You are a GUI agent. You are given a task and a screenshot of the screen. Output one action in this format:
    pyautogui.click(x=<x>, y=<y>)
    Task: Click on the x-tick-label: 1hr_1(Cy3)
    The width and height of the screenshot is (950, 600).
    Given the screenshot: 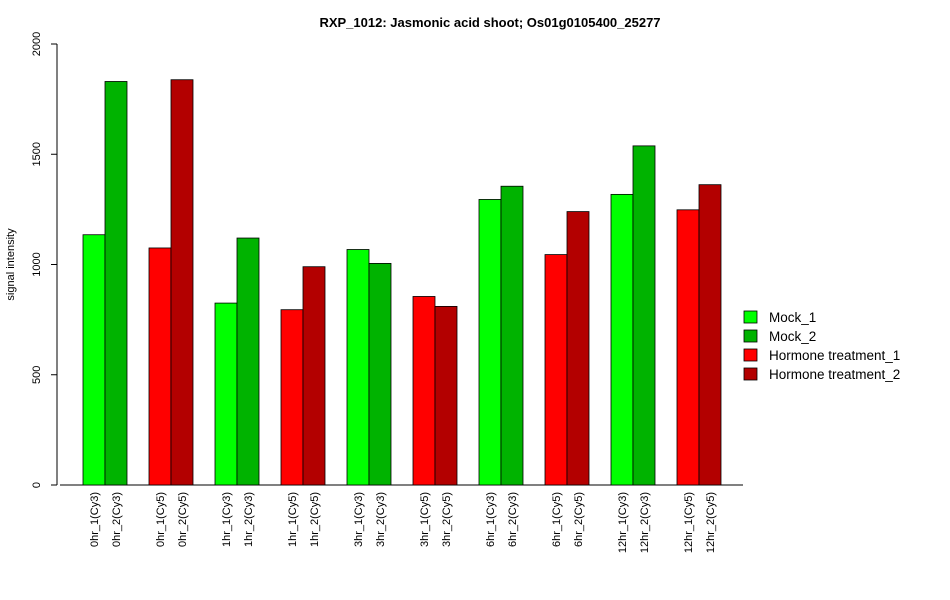 What is the action you would take?
    pyautogui.click(x=227, y=519)
    